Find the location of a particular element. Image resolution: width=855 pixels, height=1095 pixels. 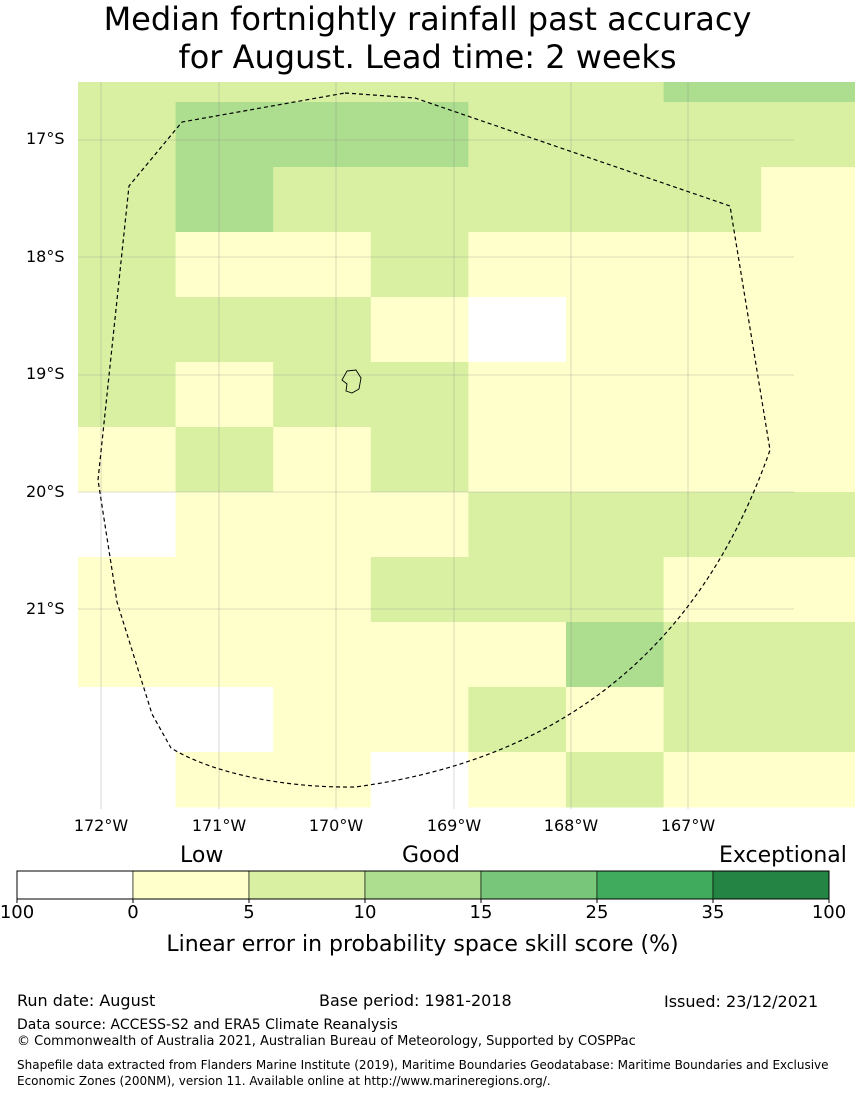

colorbar-tick: 35 is located at coordinates (713, 912).